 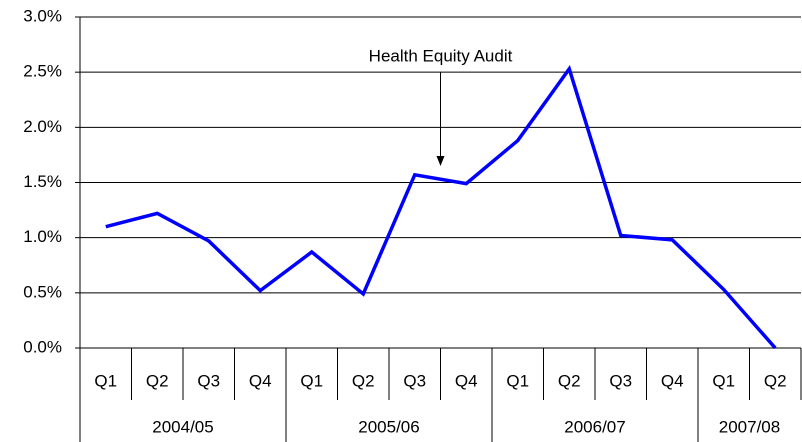 What do you see at coordinates (42, 181) in the screenshot?
I see `y-tick-label: 1.5%` at bounding box center [42, 181].